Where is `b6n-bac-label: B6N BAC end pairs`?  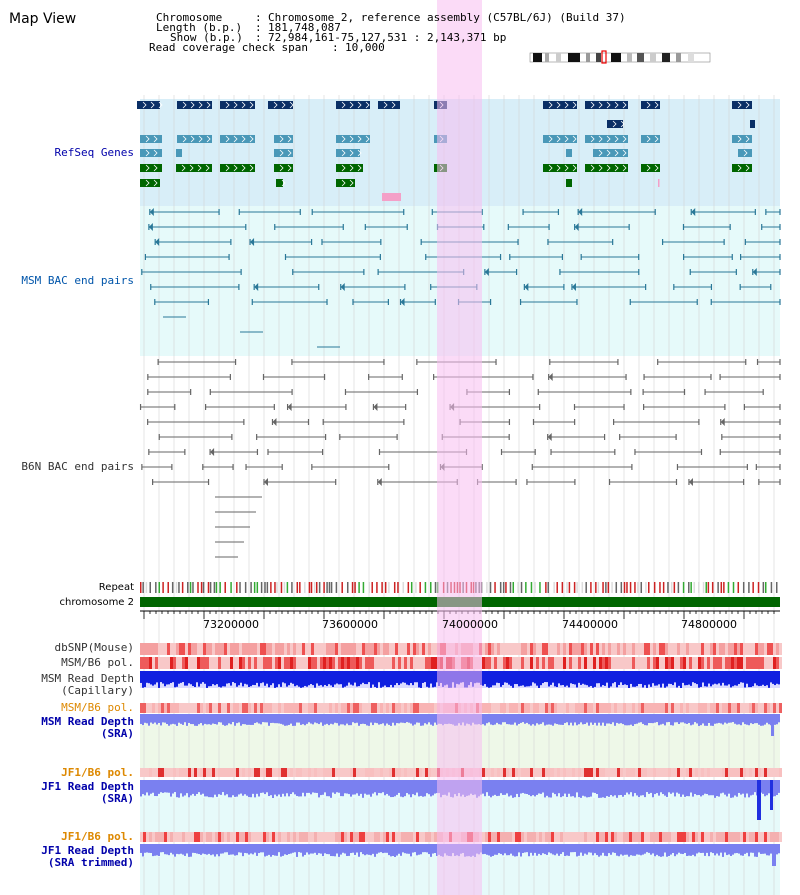 b6n-bac-label: B6N BAC end pairs is located at coordinates (77, 466).